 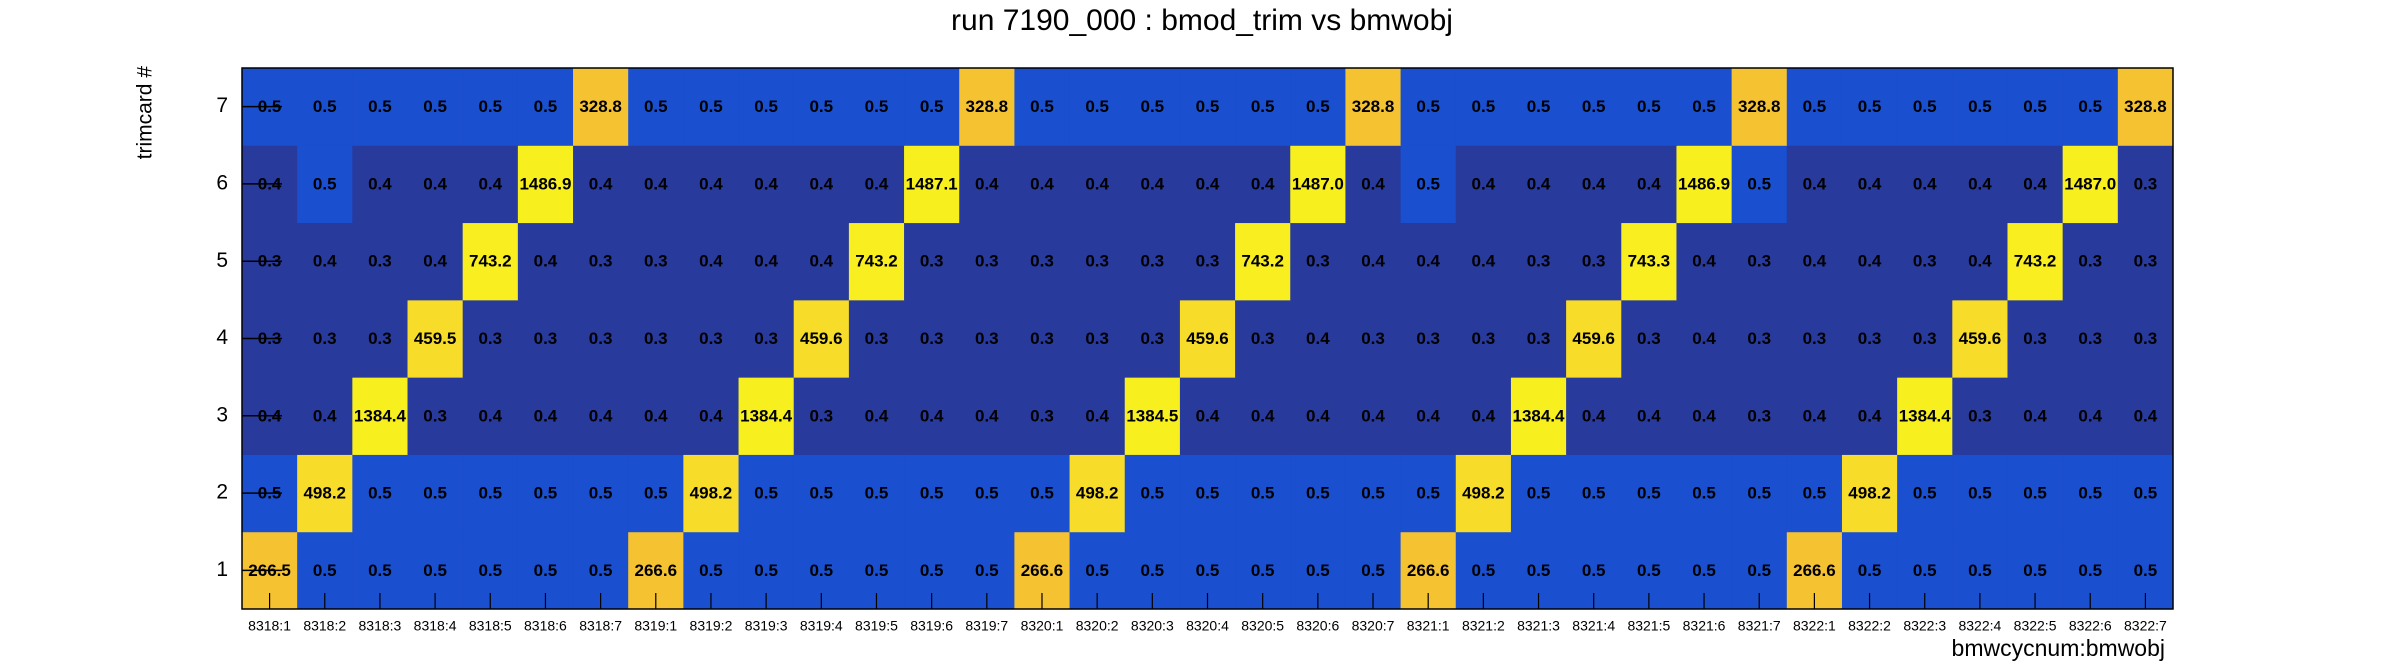 What do you see at coordinates (435, 626) in the screenshot?
I see `x-tick-label: 8318:4` at bounding box center [435, 626].